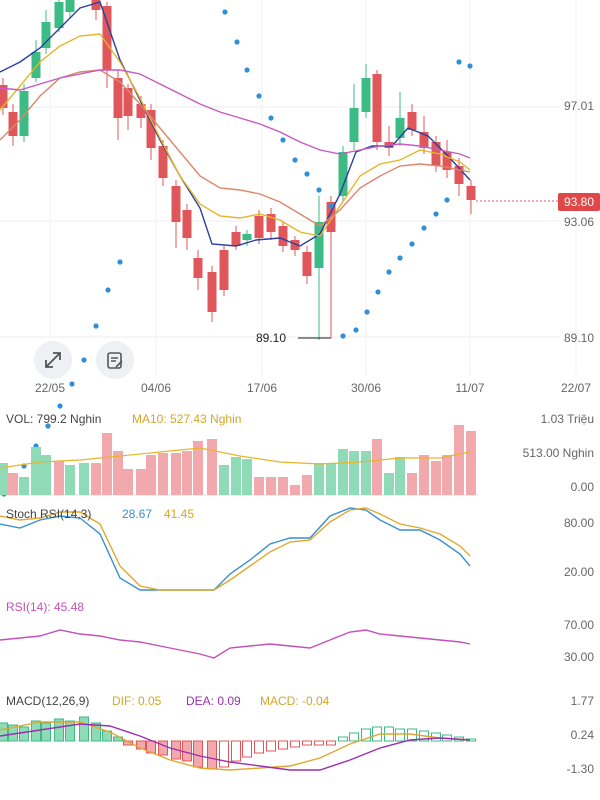 This screenshot has height=800, width=600. I want to click on ma-purple-line, so click(235, 114).